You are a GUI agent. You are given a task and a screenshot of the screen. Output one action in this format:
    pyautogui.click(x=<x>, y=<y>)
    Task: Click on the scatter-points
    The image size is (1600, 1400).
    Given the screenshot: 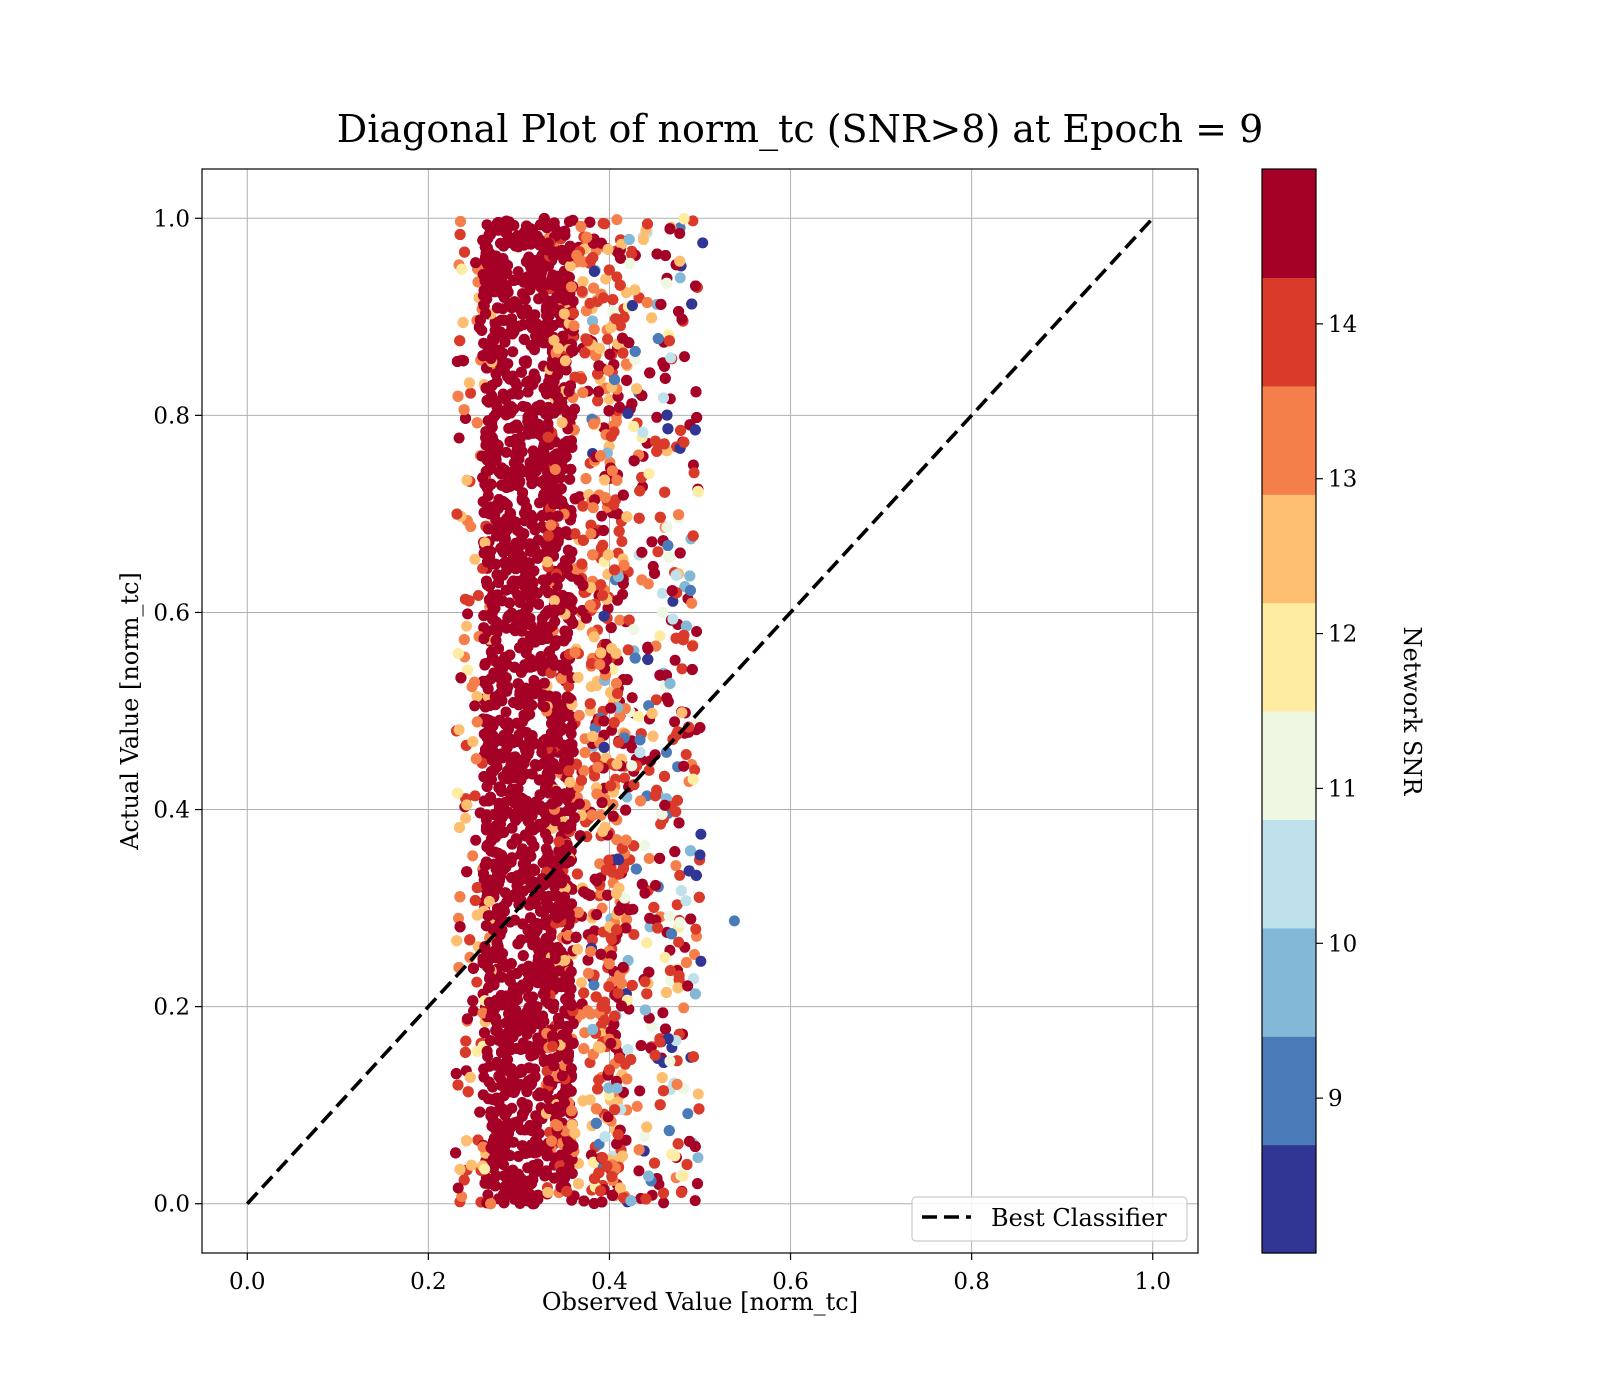 What is the action you would take?
    pyautogui.click(x=595, y=711)
    